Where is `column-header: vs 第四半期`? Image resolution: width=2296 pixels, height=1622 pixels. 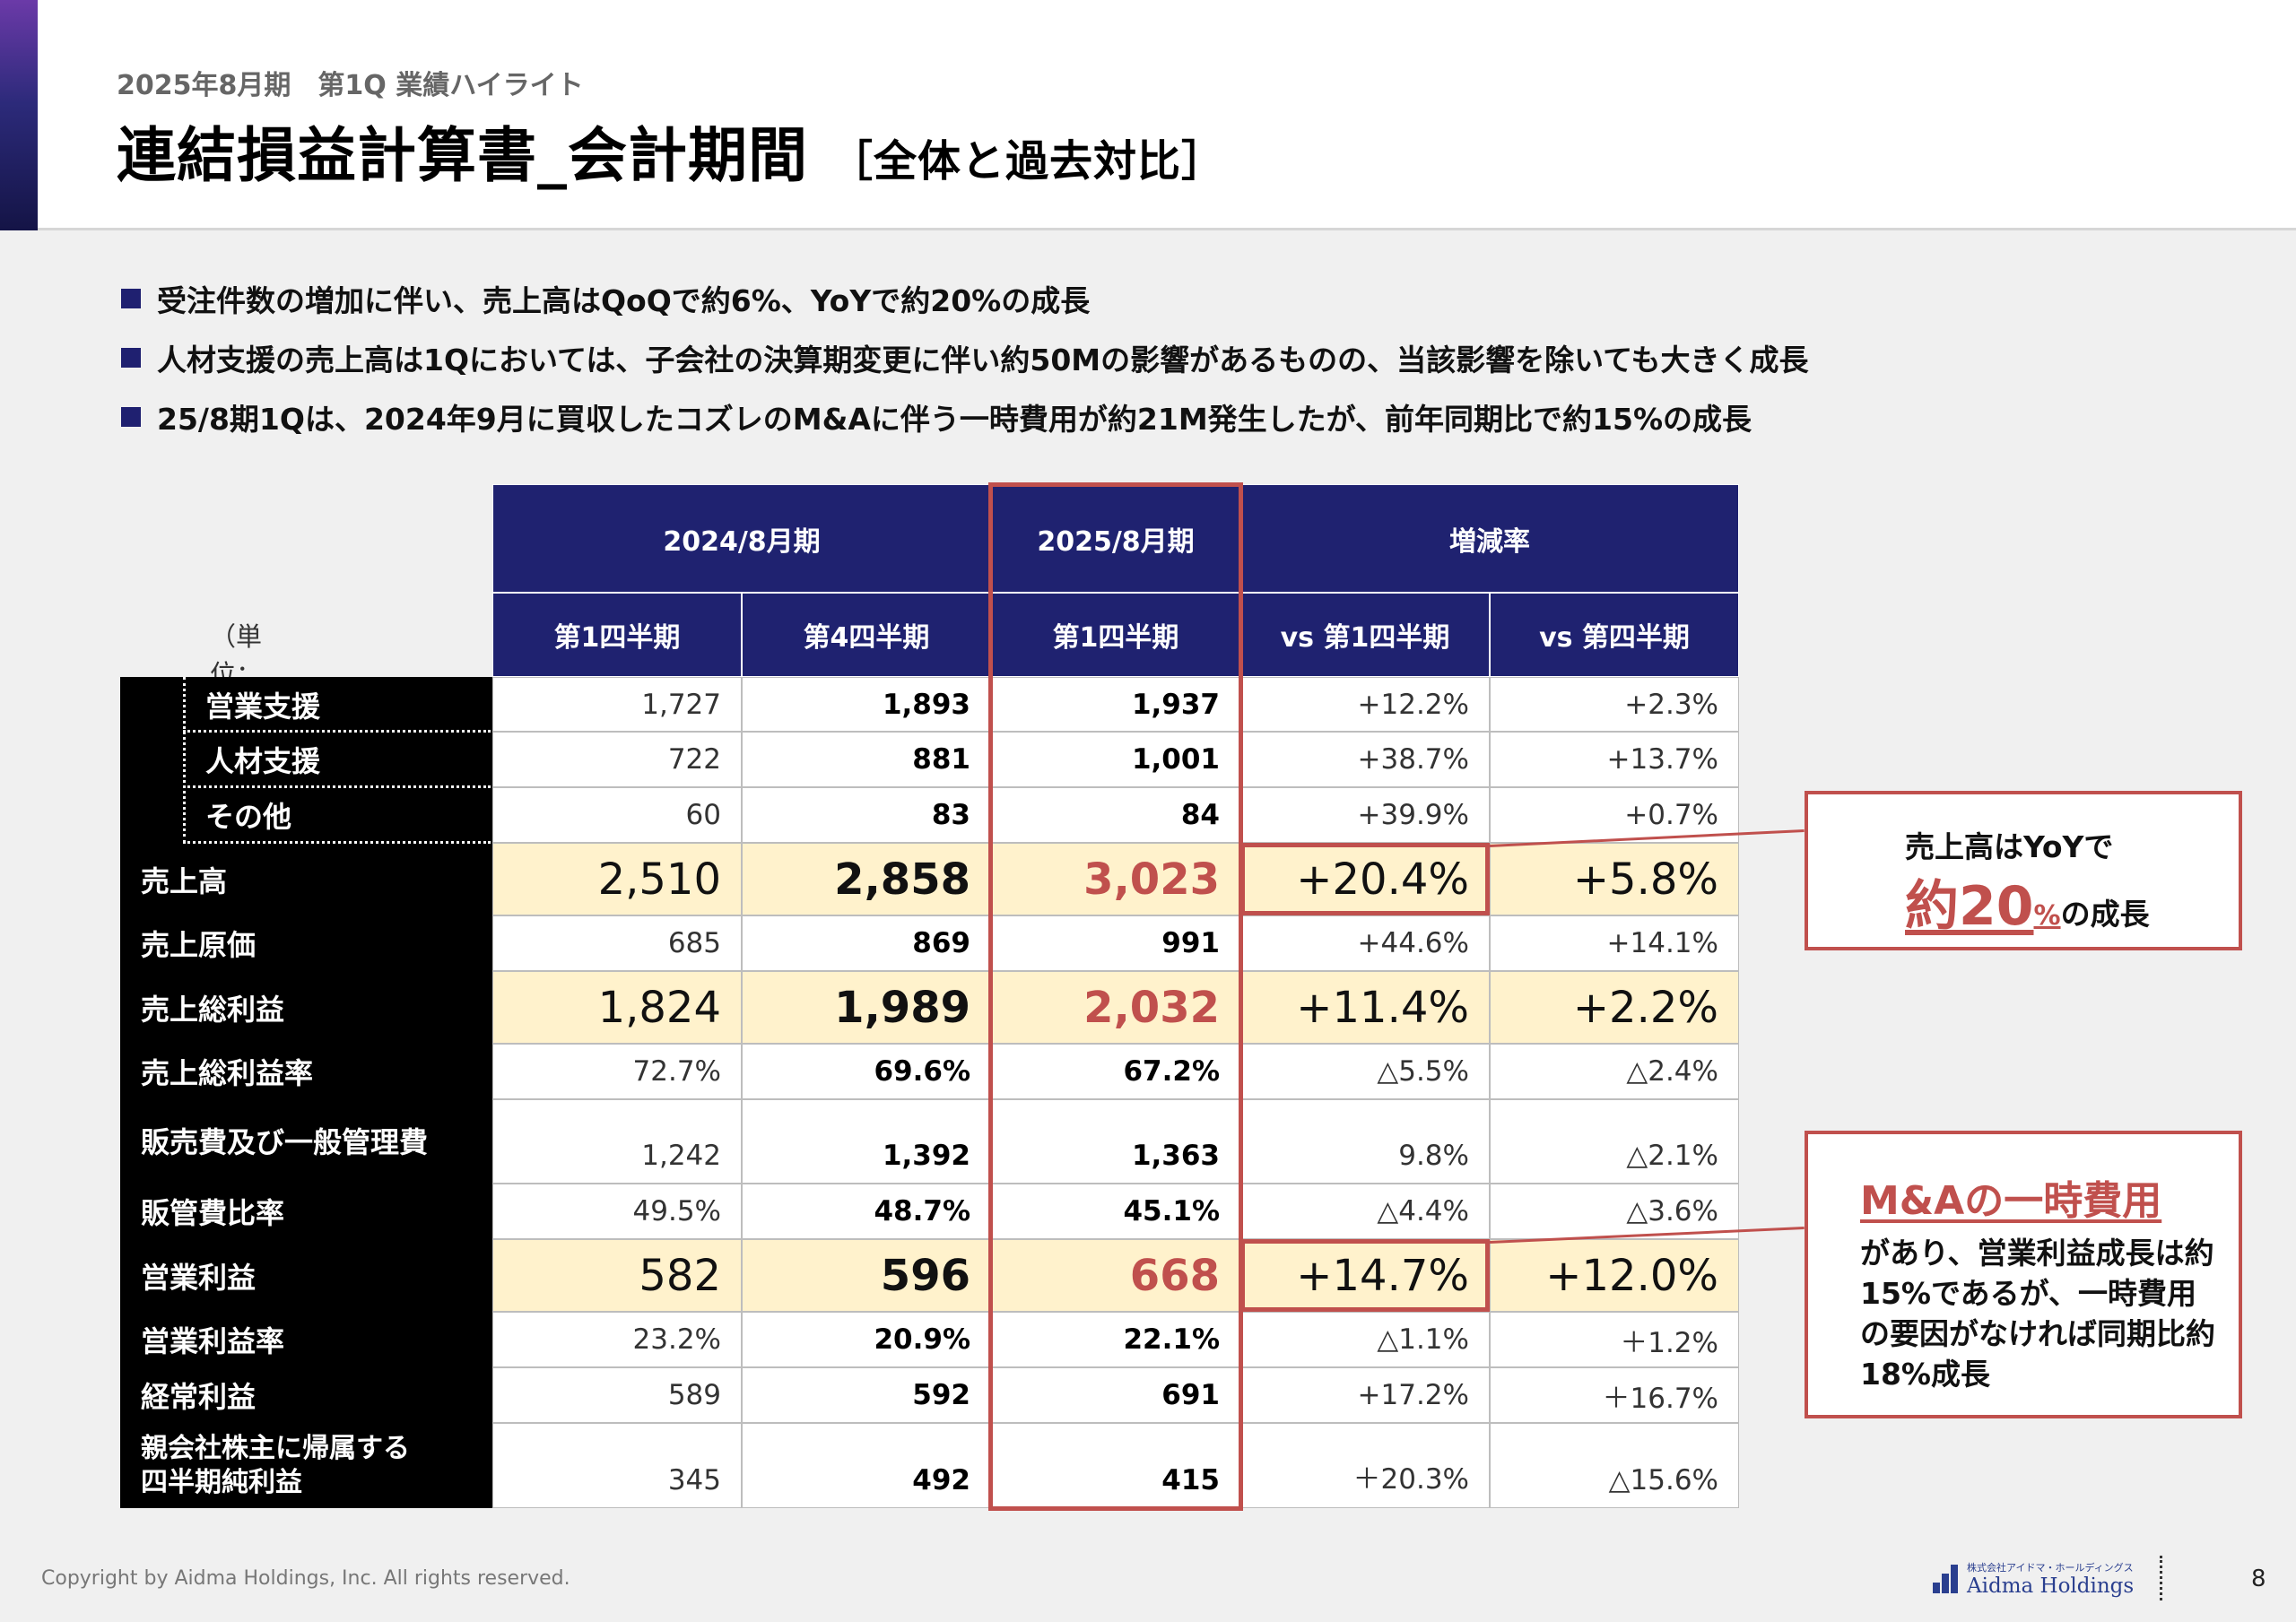 column-header: vs 第四半期 is located at coordinates (1614, 635).